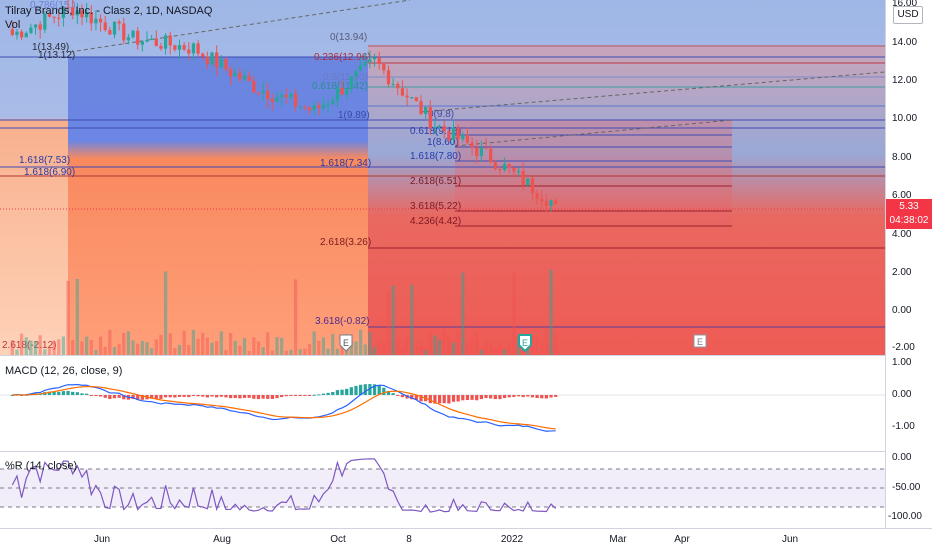 The image size is (932, 550). What do you see at coordinates (284, 407) in the screenshot?
I see `macd-line` at bounding box center [284, 407].